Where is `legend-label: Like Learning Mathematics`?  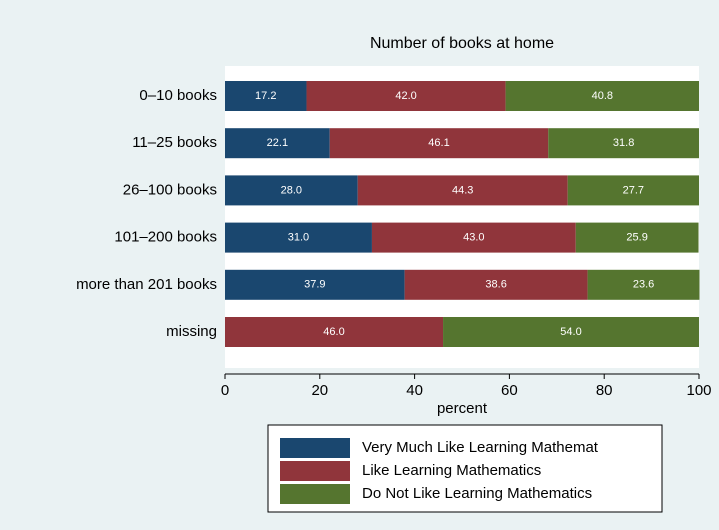 legend-label: Like Learning Mathematics is located at coordinates (451, 470).